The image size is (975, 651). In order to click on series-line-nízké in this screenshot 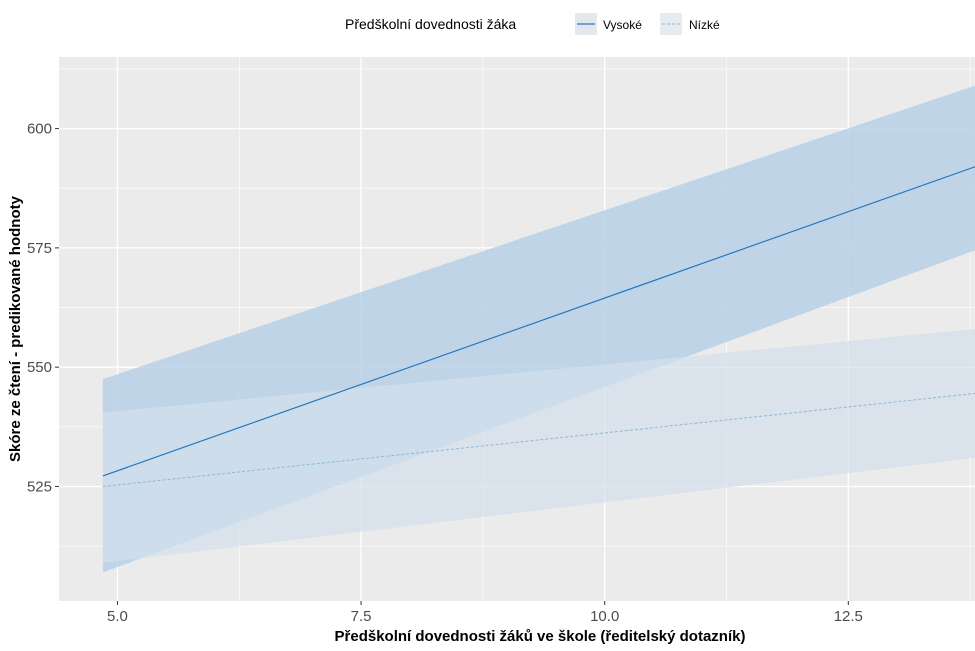, I will do `click(538, 439)`.